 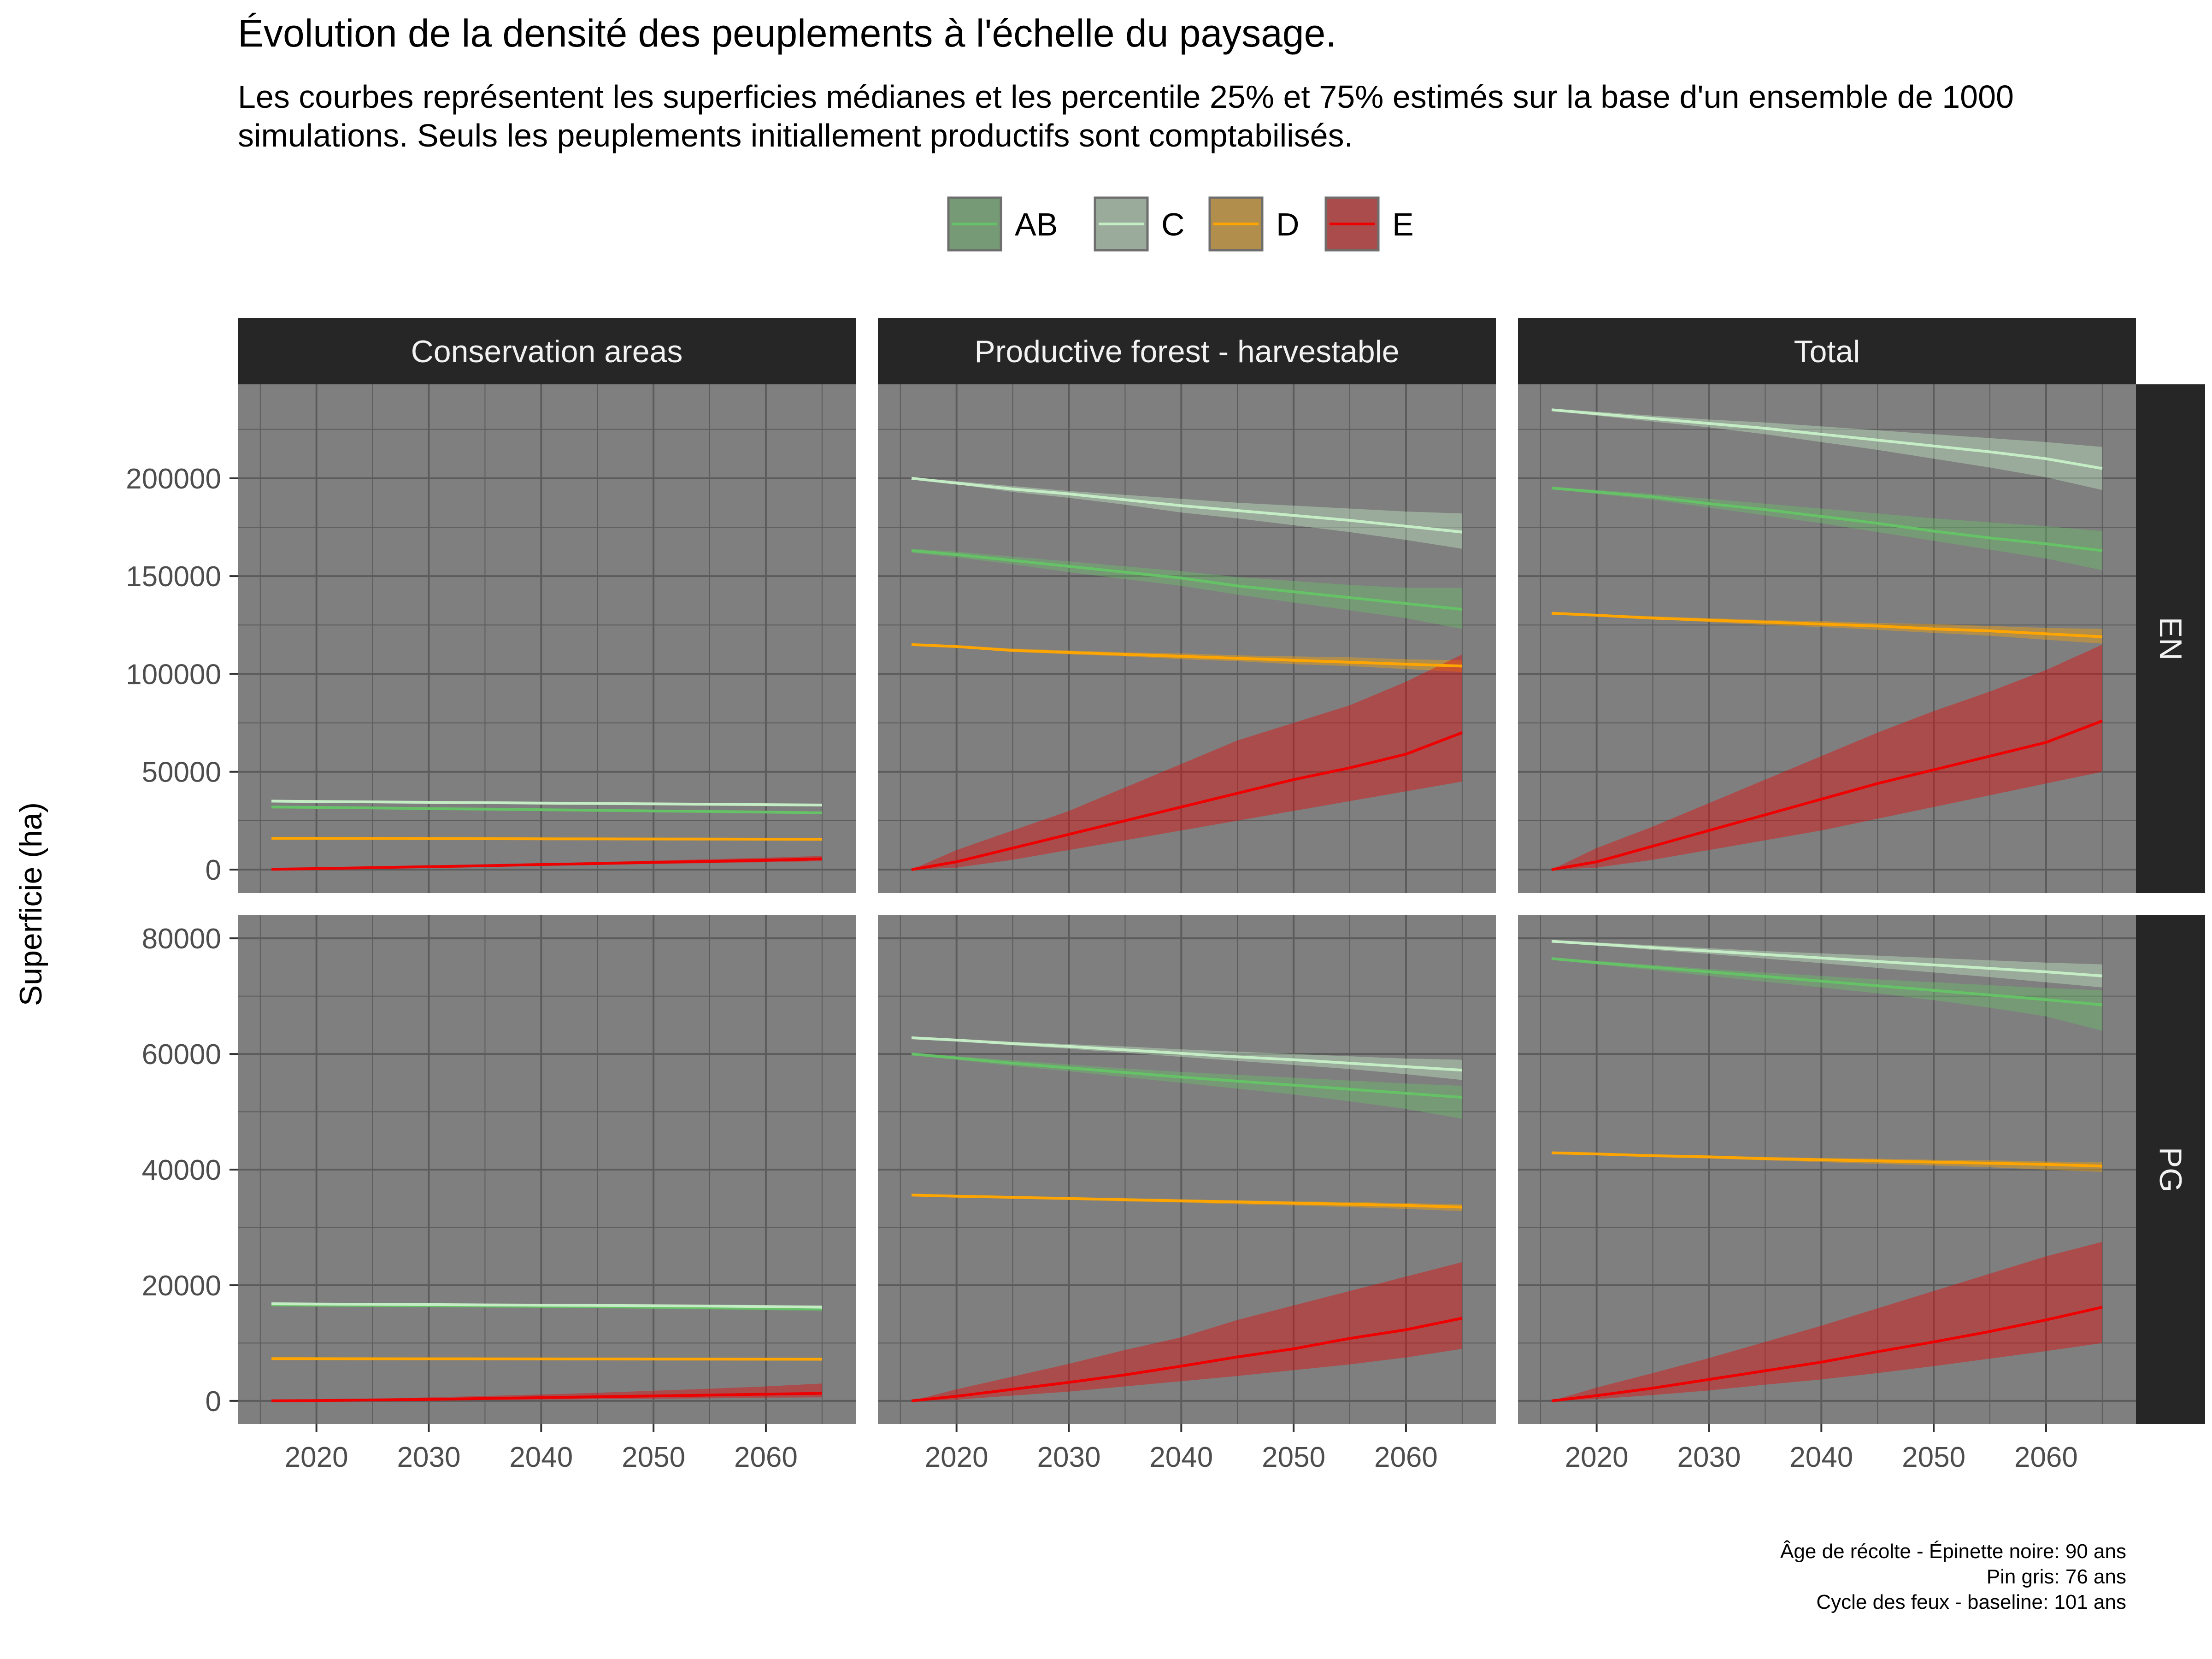 I want to click on strip-row-label: PG, so click(x=2170, y=1169).